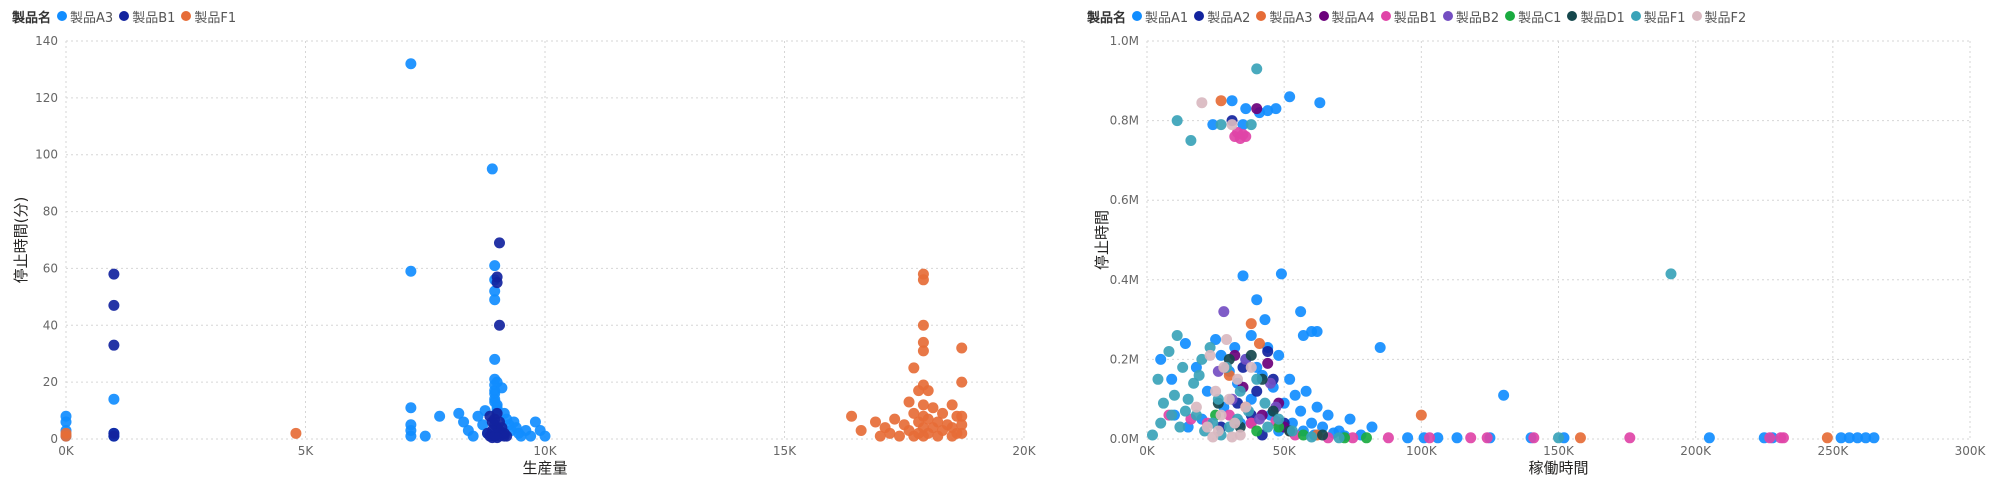 The width and height of the screenshot is (2000, 485). I want to click on legend-item: 製品A2, so click(1222, 16).